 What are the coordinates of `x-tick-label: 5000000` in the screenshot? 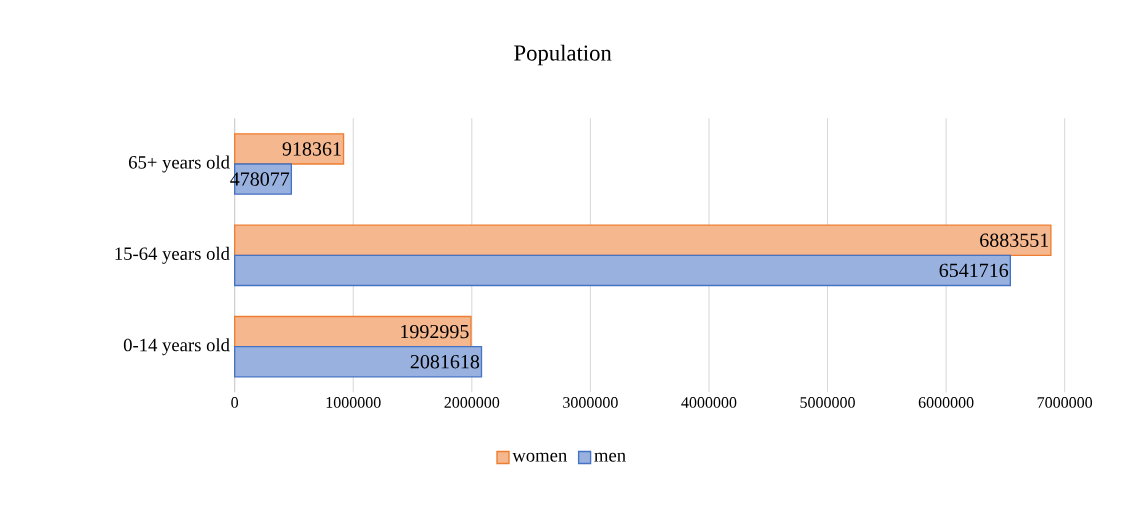 It's located at (827, 402).